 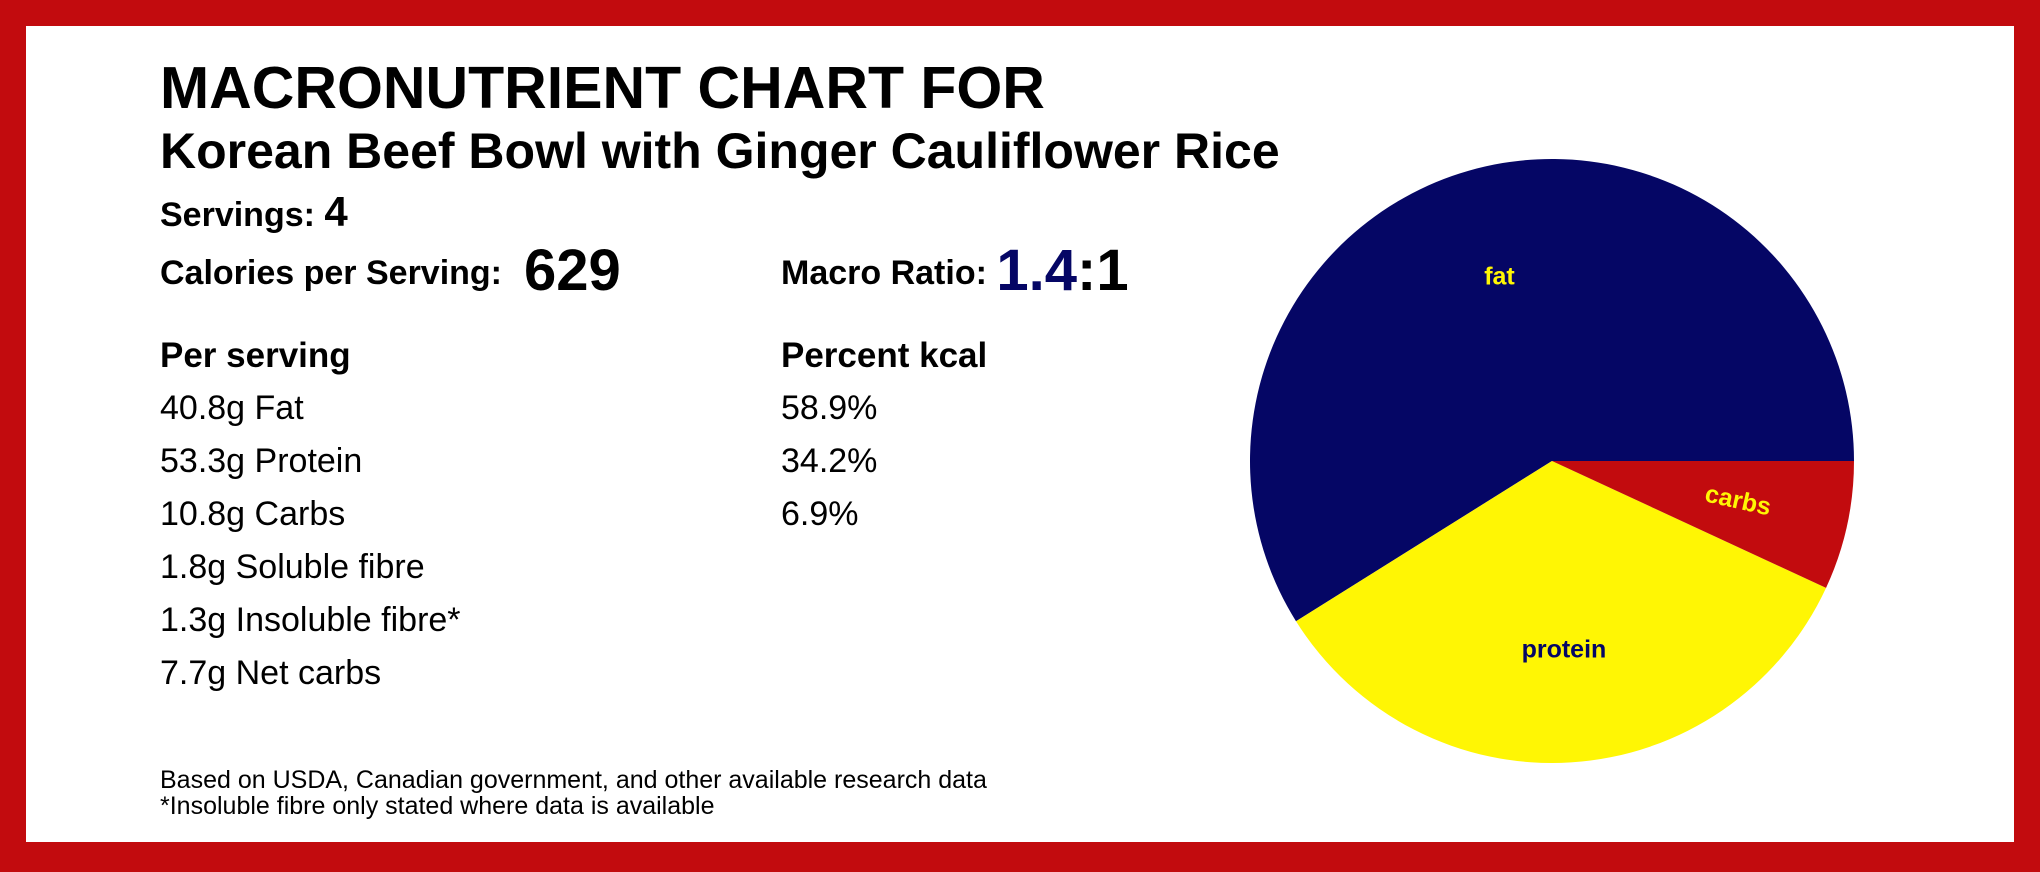 What do you see at coordinates (572, 270) in the screenshot?
I see `calories-value: 629` at bounding box center [572, 270].